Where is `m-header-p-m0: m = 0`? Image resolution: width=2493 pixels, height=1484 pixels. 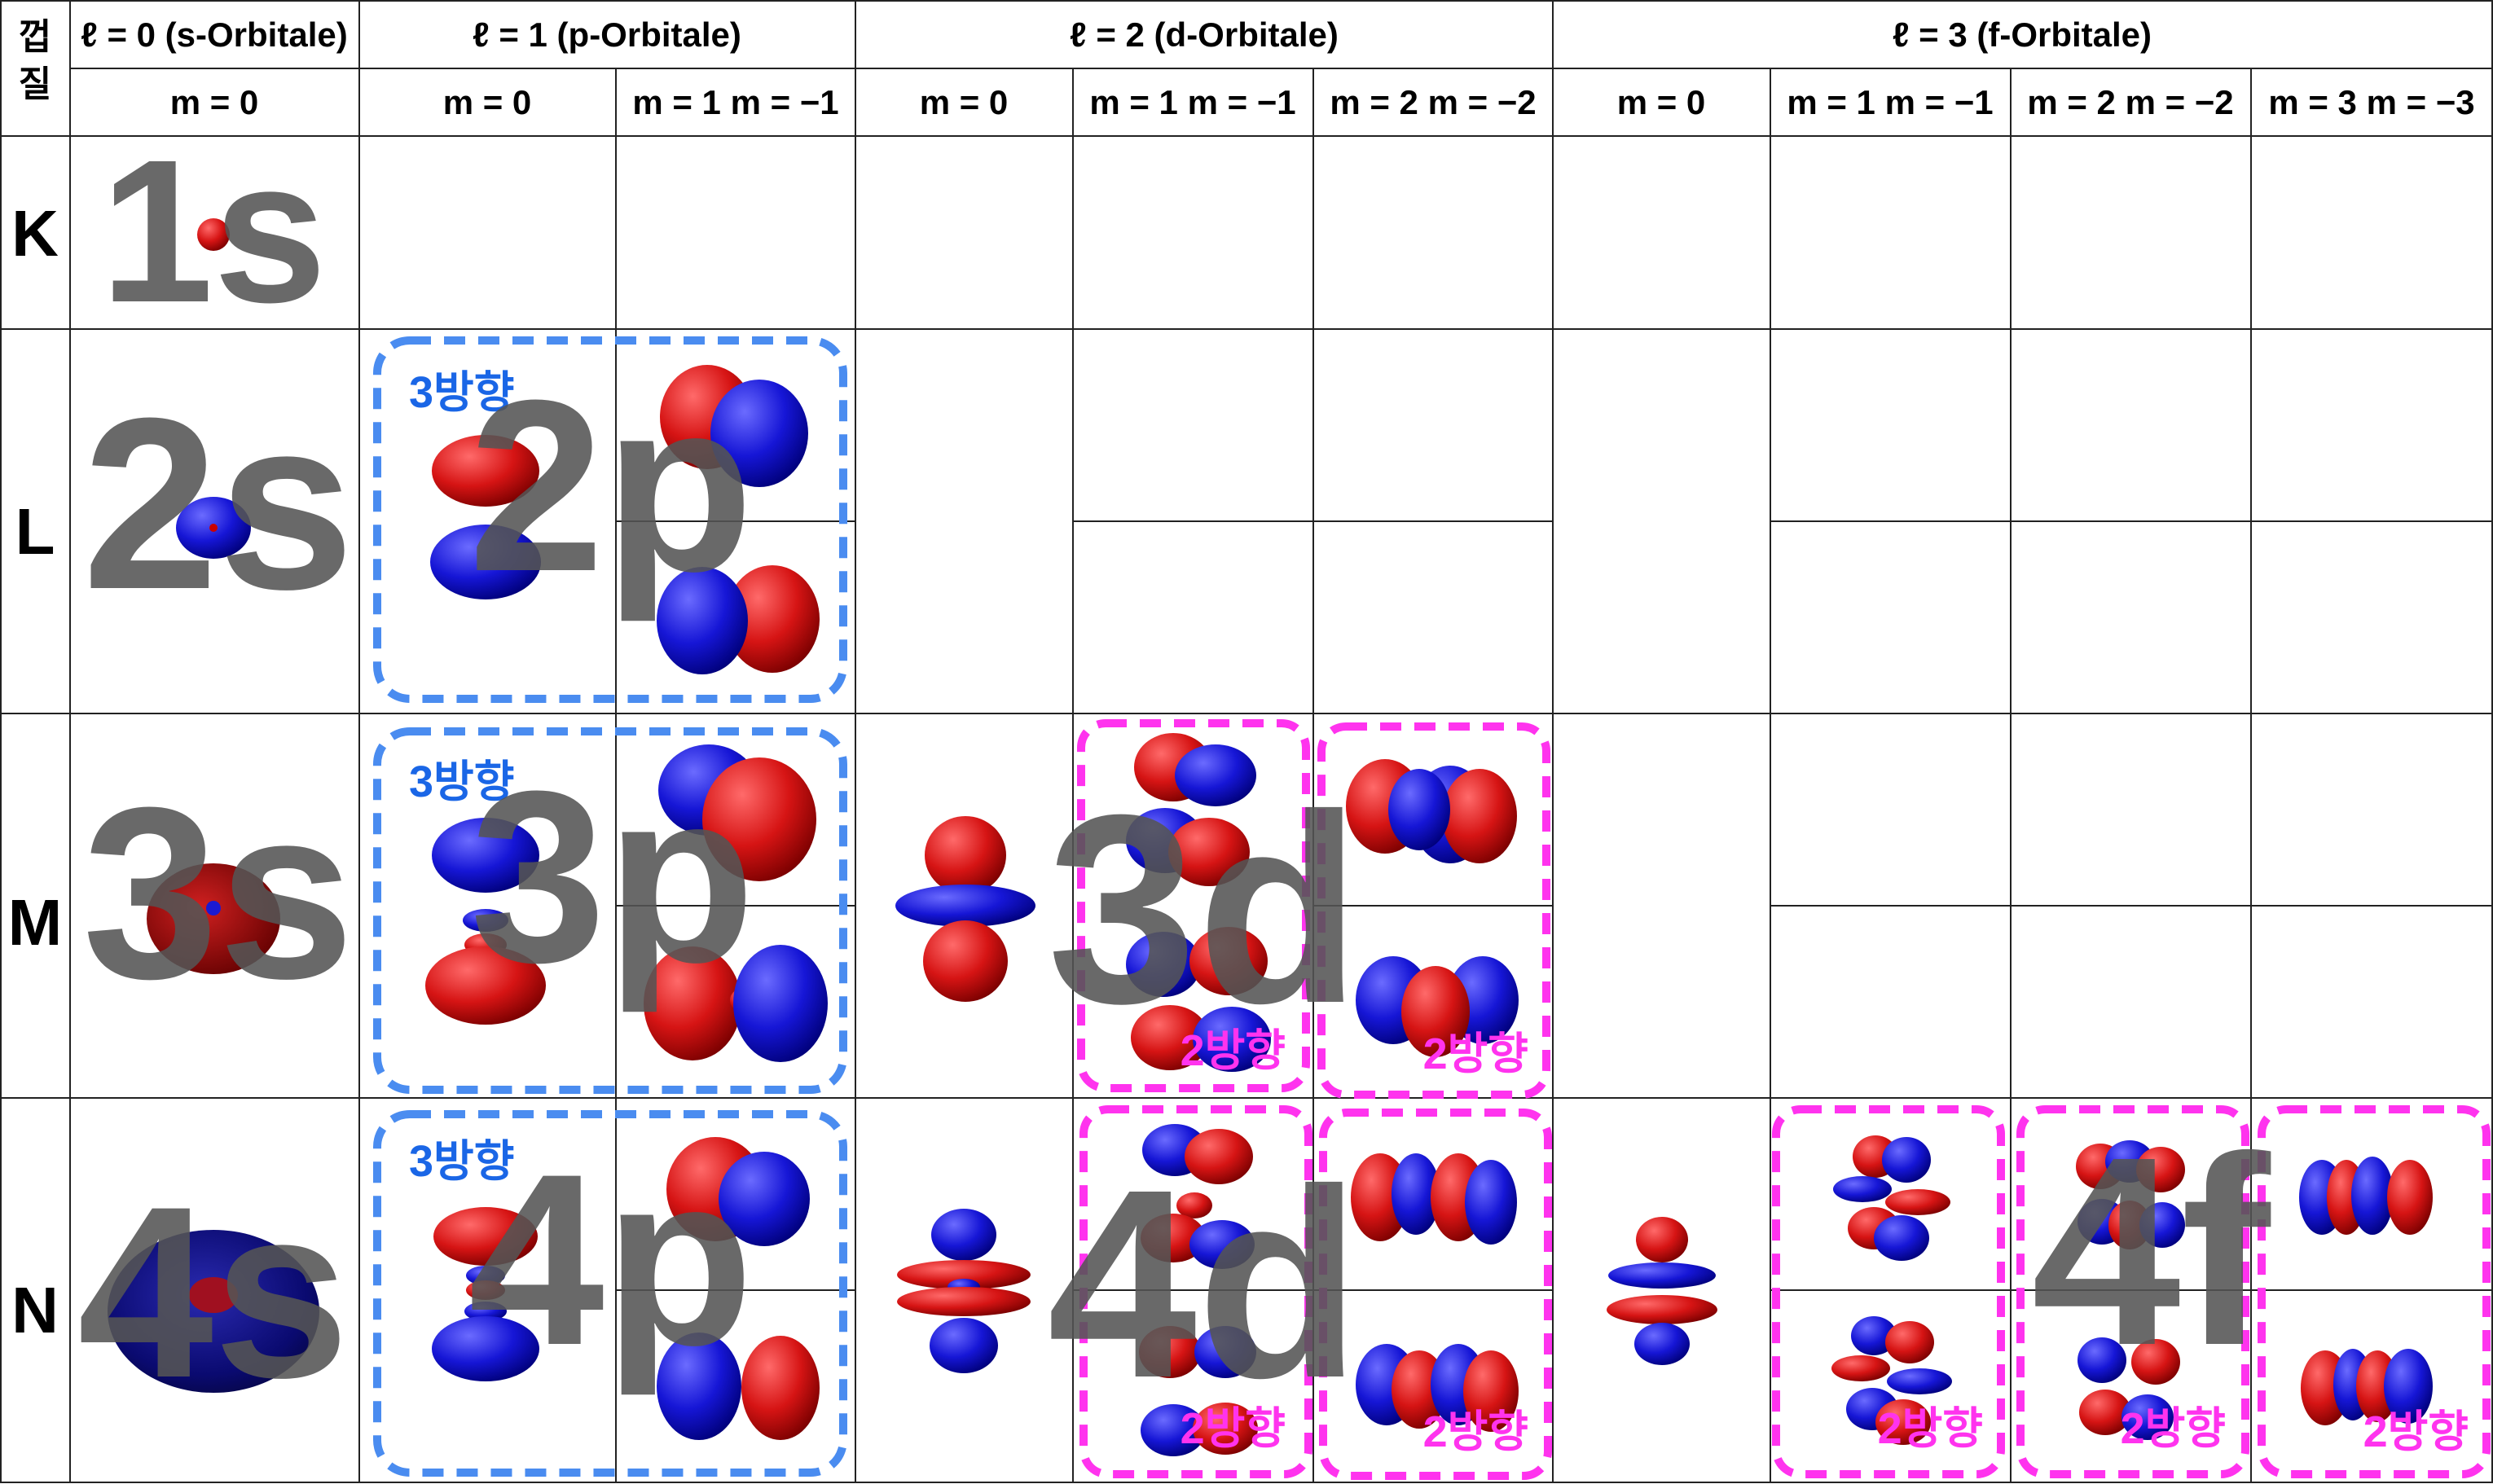 m-header-p-m0: m = 0 is located at coordinates (487, 102).